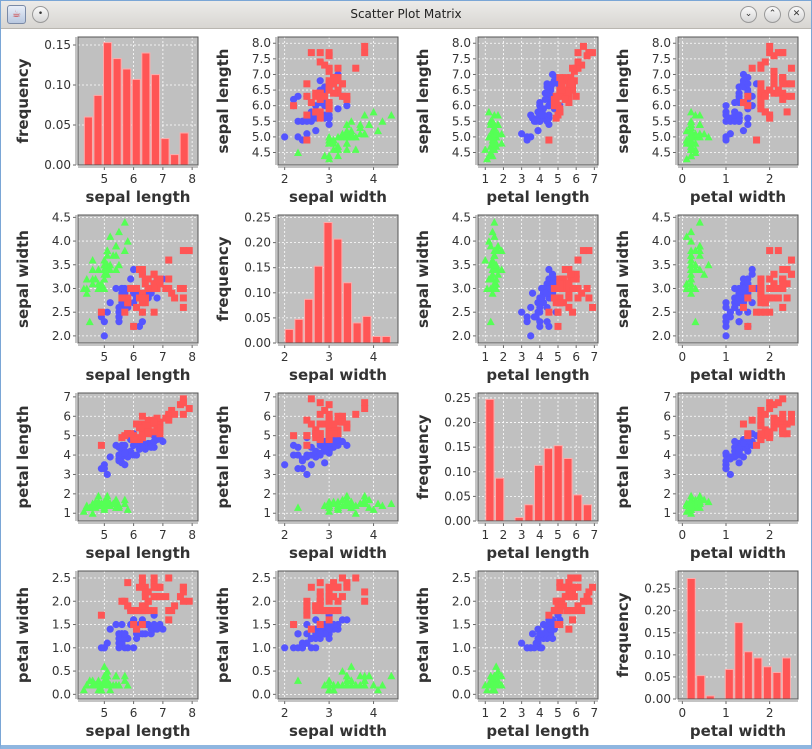  What do you see at coordinates (61, 312) in the screenshot?
I see `y-tick-label: 2.5` at bounding box center [61, 312].